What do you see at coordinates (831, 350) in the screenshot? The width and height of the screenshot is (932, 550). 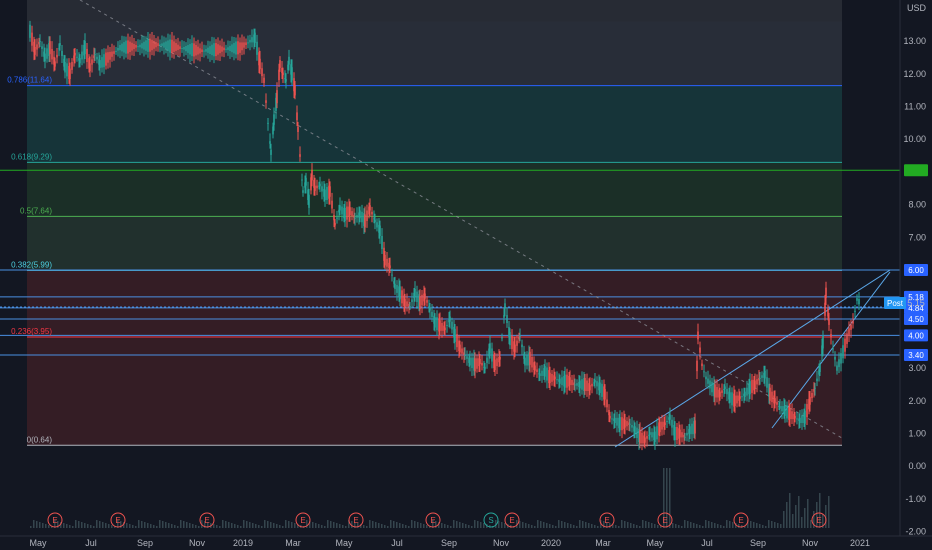 I see `wedge-lower-line` at bounding box center [831, 350].